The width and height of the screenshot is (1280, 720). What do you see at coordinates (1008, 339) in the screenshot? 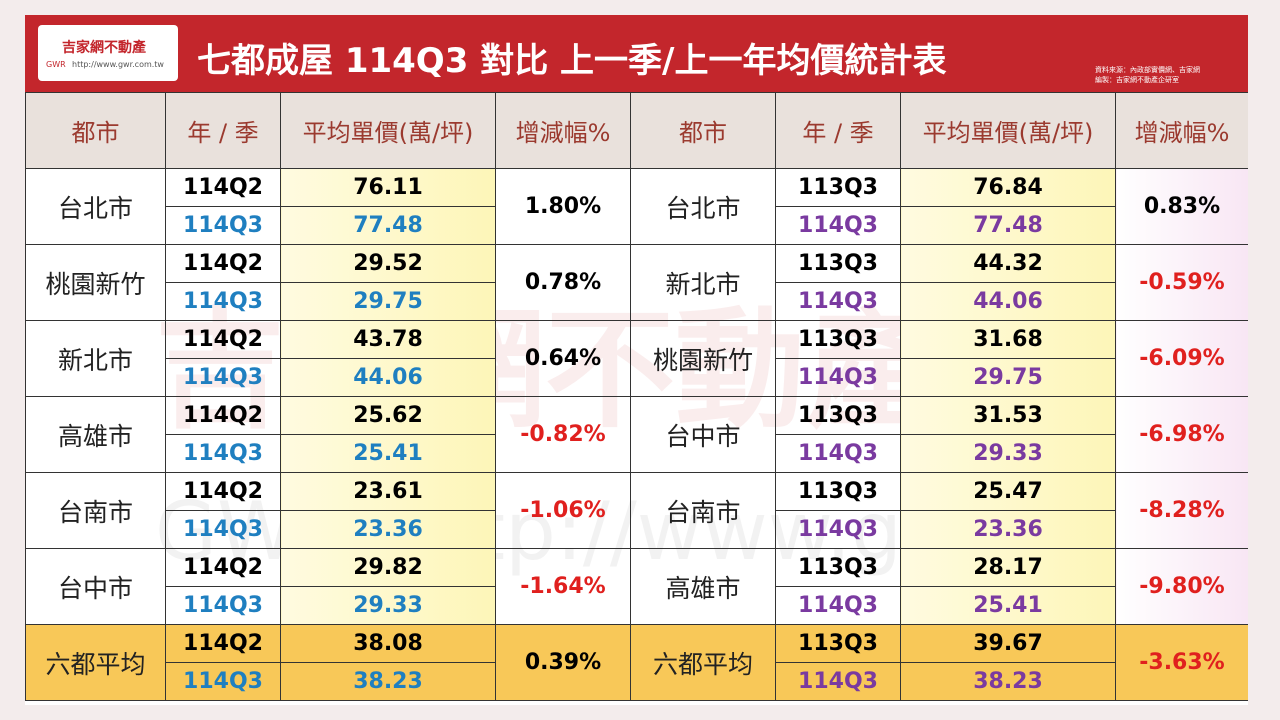
I see `price: 31.68` at bounding box center [1008, 339].